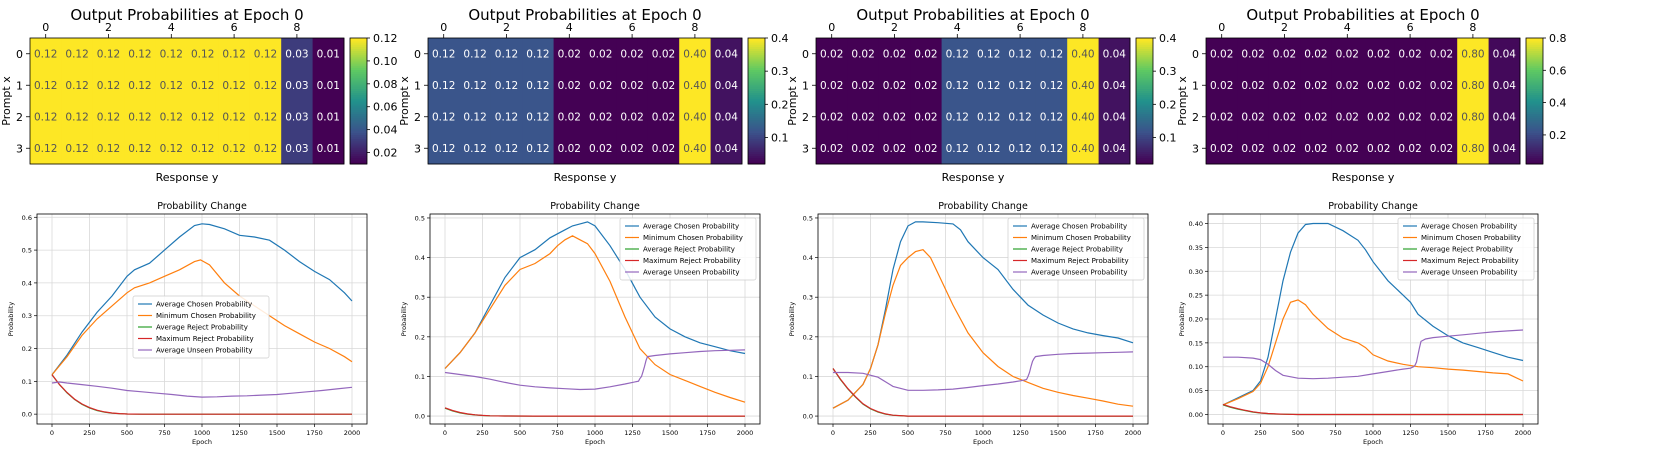 The height and width of the screenshot is (454, 1661). What do you see at coordinates (727, 149) in the screenshot?
I see `heatmap-cell-label: 0.04` at bounding box center [727, 149].